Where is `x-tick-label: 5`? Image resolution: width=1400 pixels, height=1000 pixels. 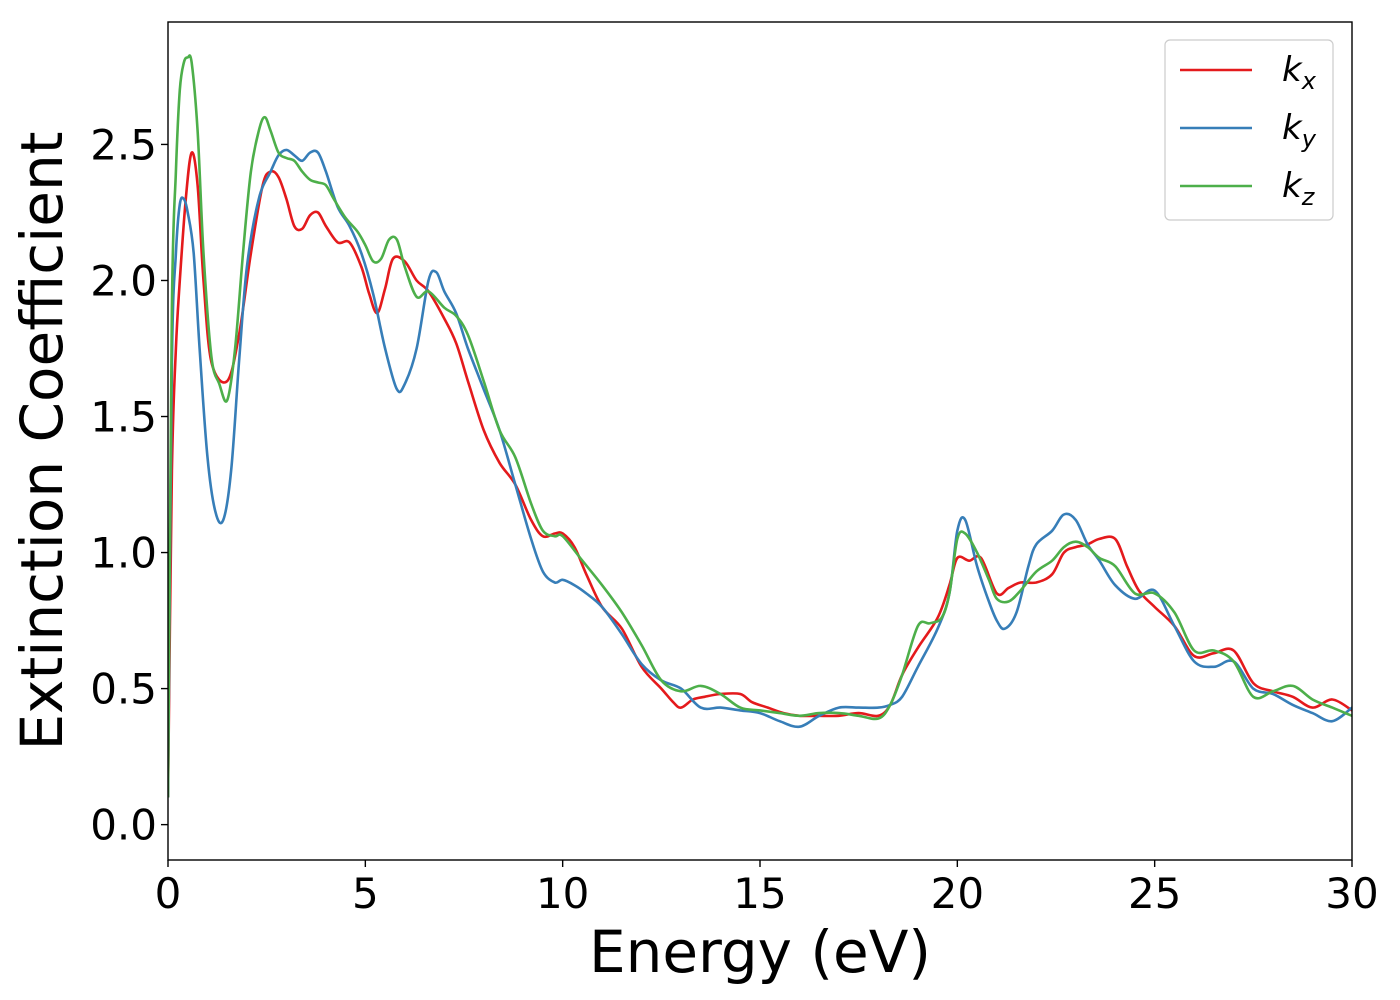
x-tick-label: 5 is located at coordinates (365, 893).